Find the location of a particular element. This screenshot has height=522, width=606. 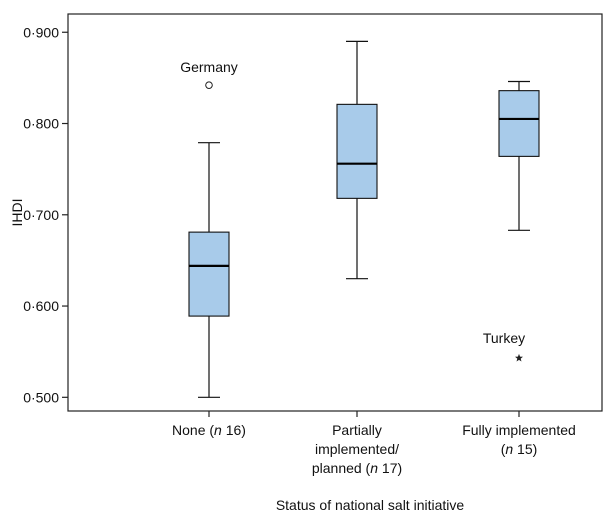

y-tick-label: 0·700 is located at coordinates (41, 215).